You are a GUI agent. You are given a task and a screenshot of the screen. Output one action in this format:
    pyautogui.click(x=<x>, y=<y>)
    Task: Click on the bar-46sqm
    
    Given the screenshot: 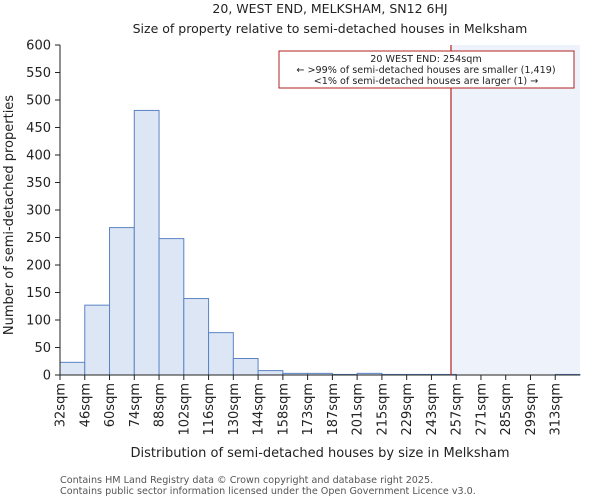 What is the action you would take?
    pyautogui.click(x=97, y=340)
    